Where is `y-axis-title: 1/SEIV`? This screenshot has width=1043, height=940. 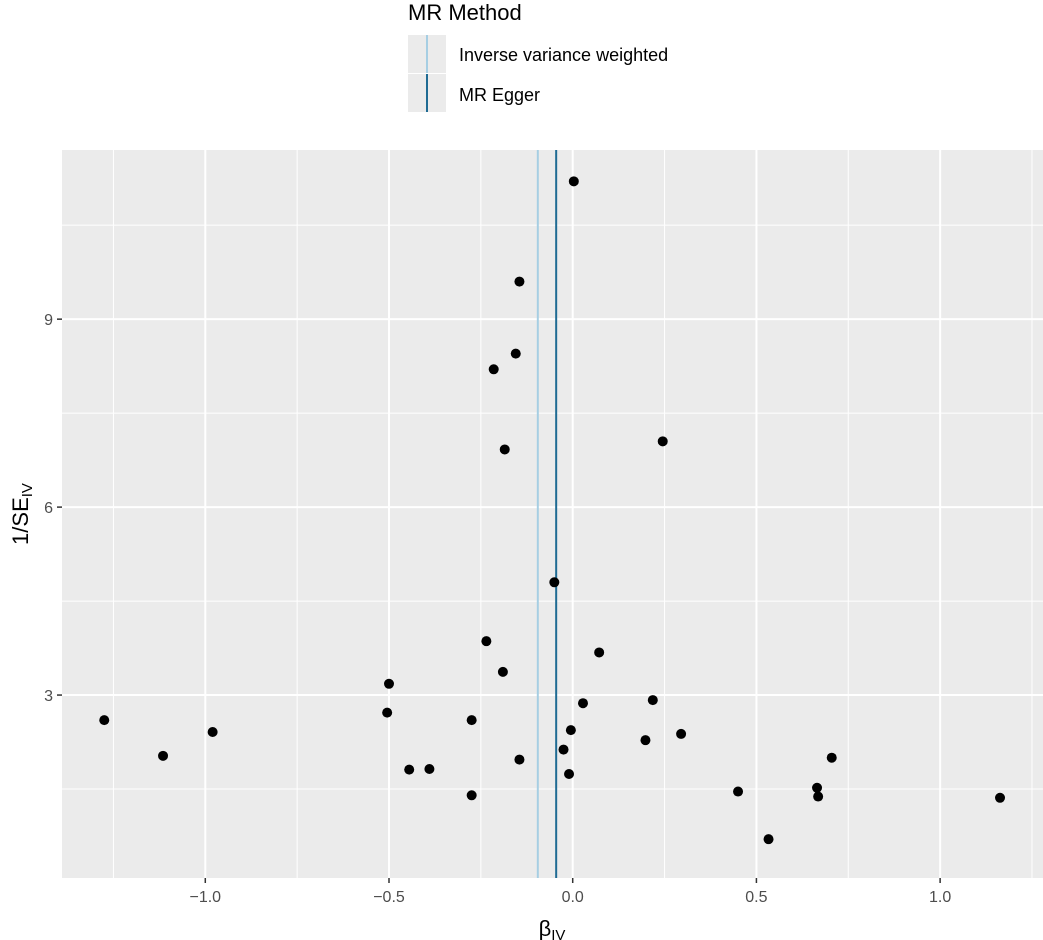
y-axis-title: 1/SEIV is located at coordinates (22, 514).